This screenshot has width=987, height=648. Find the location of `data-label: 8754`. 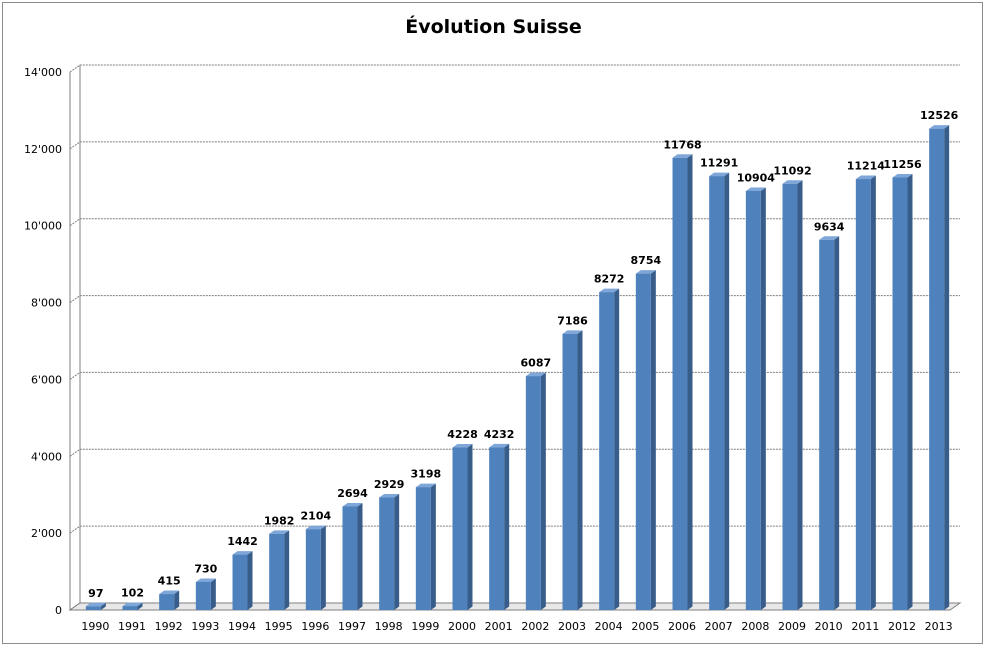

data-label: 8754 is located at coordinates (646, 260).